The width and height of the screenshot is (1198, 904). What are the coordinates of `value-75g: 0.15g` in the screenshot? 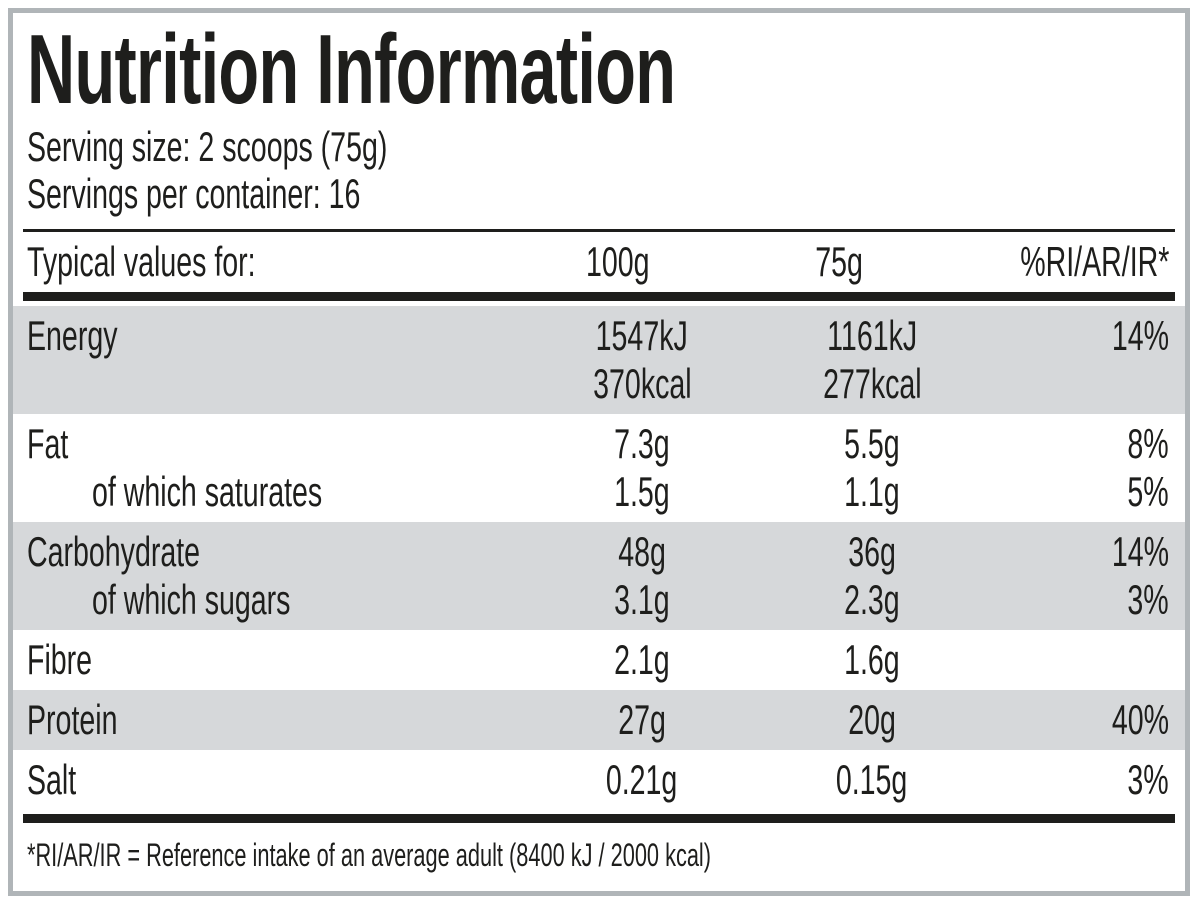 It's located at (872, 780).